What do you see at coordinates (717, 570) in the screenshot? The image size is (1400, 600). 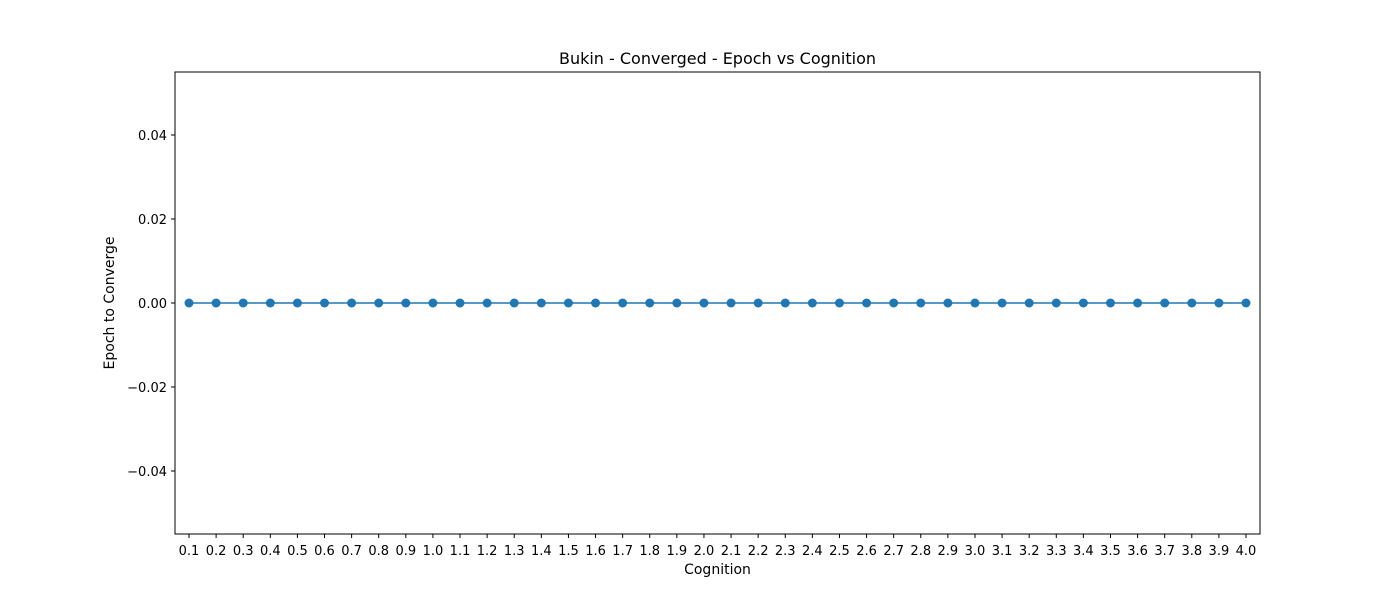 I see `x-axis-label: Cognition` at bounding box center [717, 570].